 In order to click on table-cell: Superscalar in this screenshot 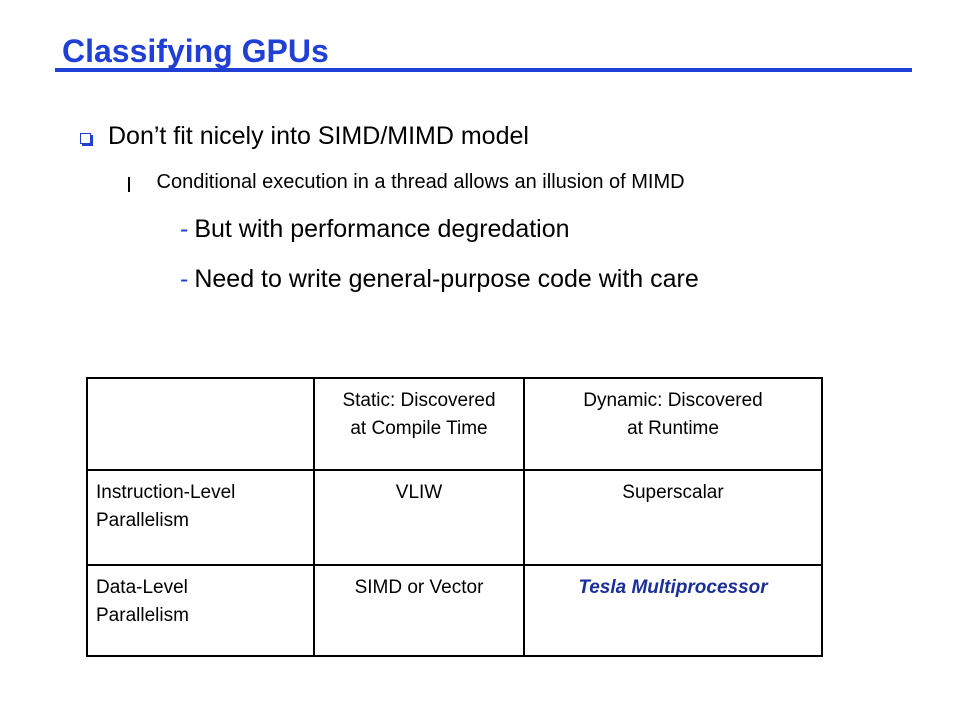, I will do `click(673, 517)`.